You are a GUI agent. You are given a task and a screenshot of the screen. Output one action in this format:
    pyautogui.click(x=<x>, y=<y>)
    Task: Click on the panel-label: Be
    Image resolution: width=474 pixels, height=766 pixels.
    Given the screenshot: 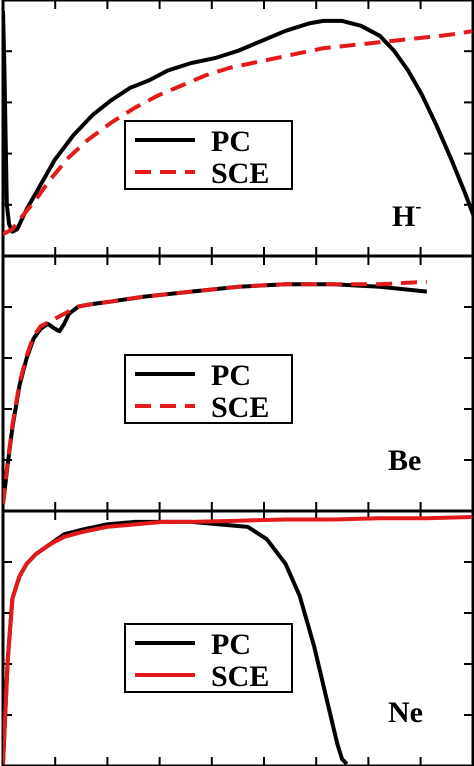 What is the action you would take?
    pyautogui.click(x=404, y=460)
    